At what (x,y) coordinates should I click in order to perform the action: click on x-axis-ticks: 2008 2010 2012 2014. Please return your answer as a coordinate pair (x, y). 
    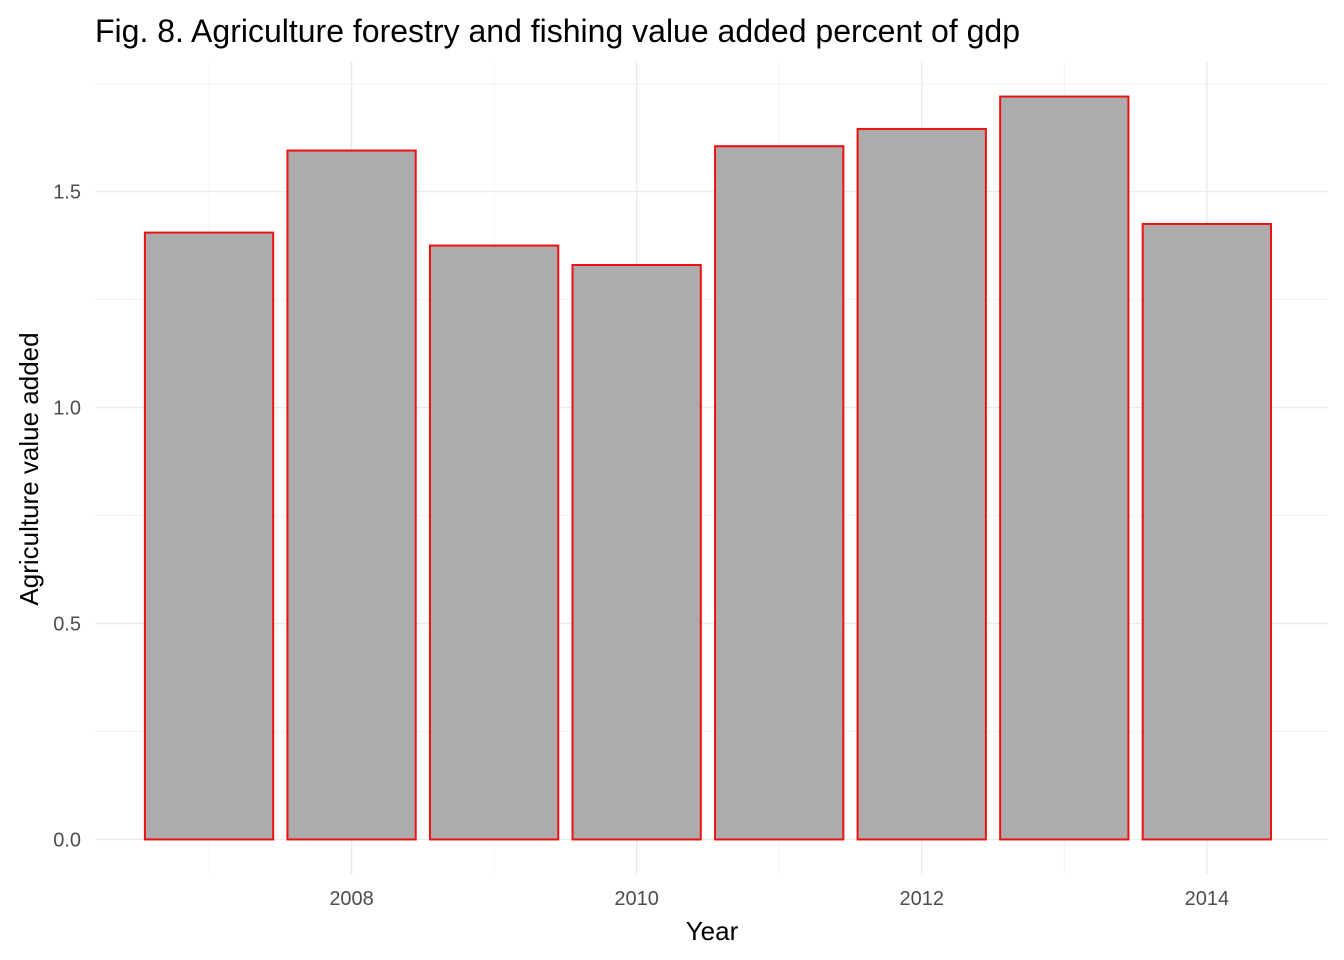
    Looking at the image, I should click on (779, 899).